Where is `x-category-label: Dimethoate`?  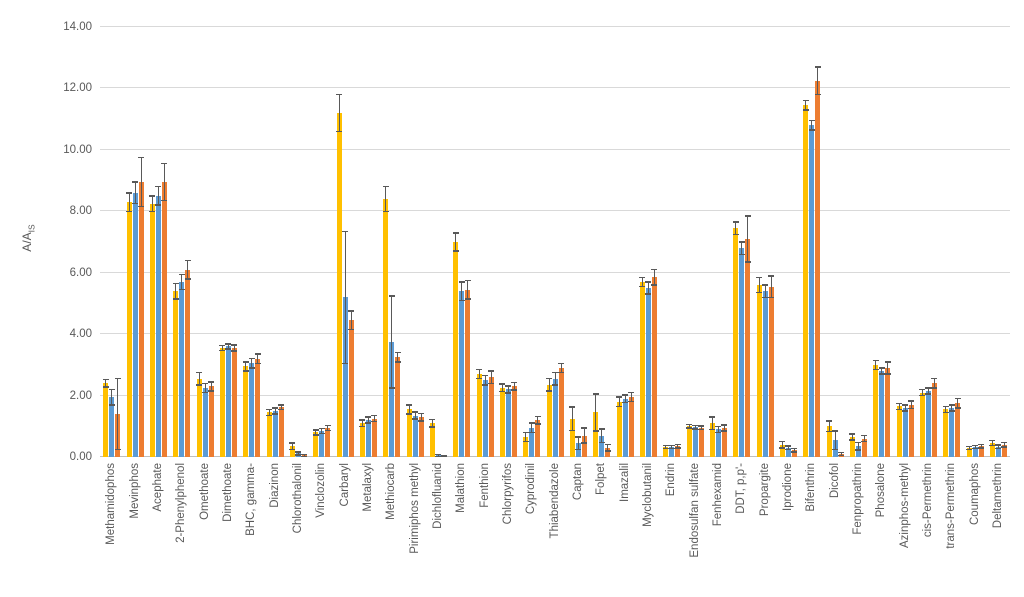 x-category-label: Dimethoate is located at coordinates (227, 492).